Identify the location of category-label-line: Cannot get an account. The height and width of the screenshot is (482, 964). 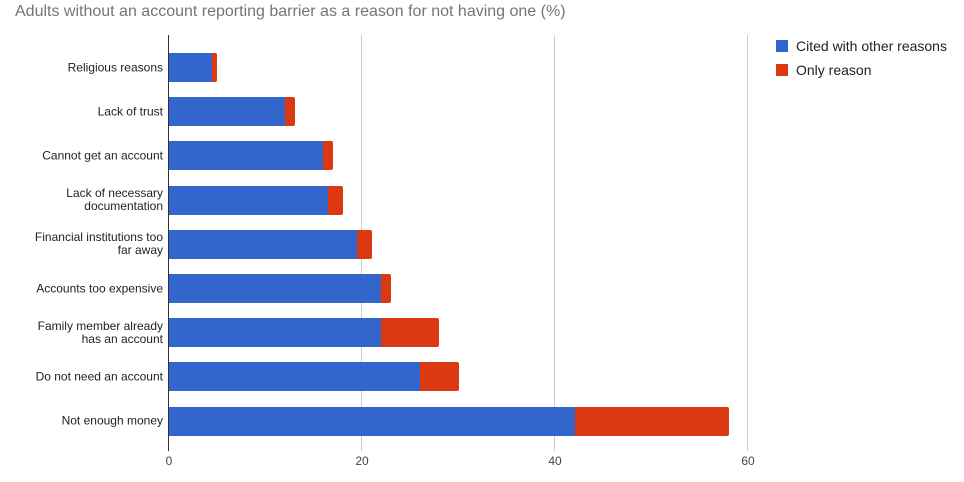
(102, 155).